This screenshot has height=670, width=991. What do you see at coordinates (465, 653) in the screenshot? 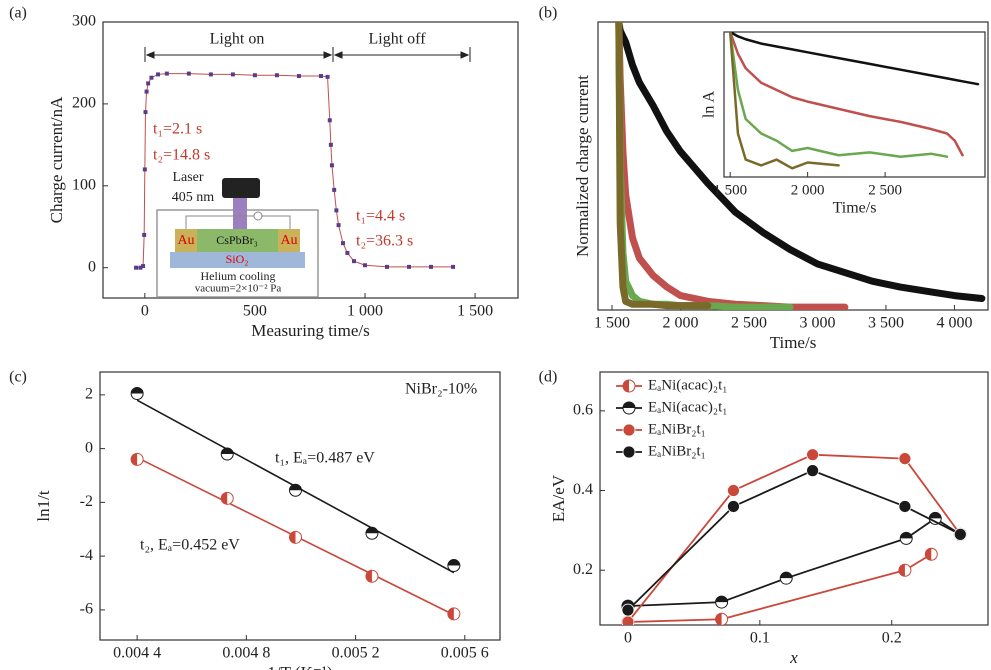
I see `x-tick-label: 0.005 6` at bounding box center [465, 653].